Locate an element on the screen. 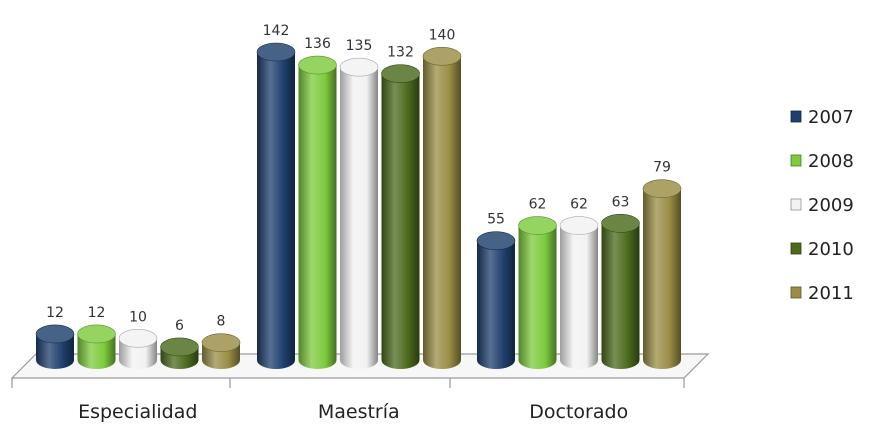 This screenshot has height=427, width=870. data-label: 142 is located at coordinates (276, 31).